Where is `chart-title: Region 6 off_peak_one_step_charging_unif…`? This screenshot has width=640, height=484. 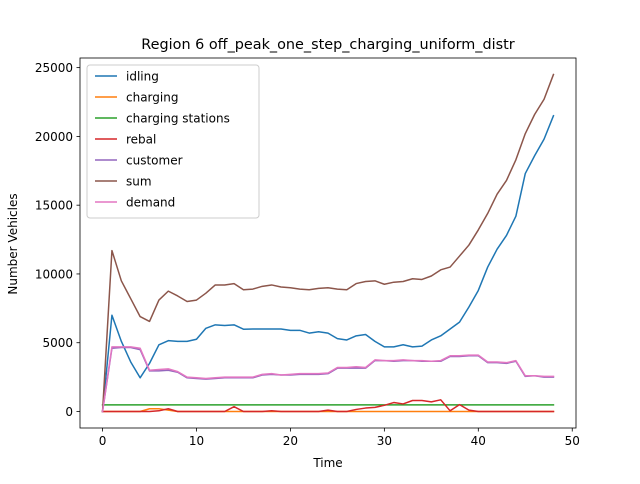
chart-title: Region 6 off_peak_one_step_charging_unif… is located at coordinates (327, 45).